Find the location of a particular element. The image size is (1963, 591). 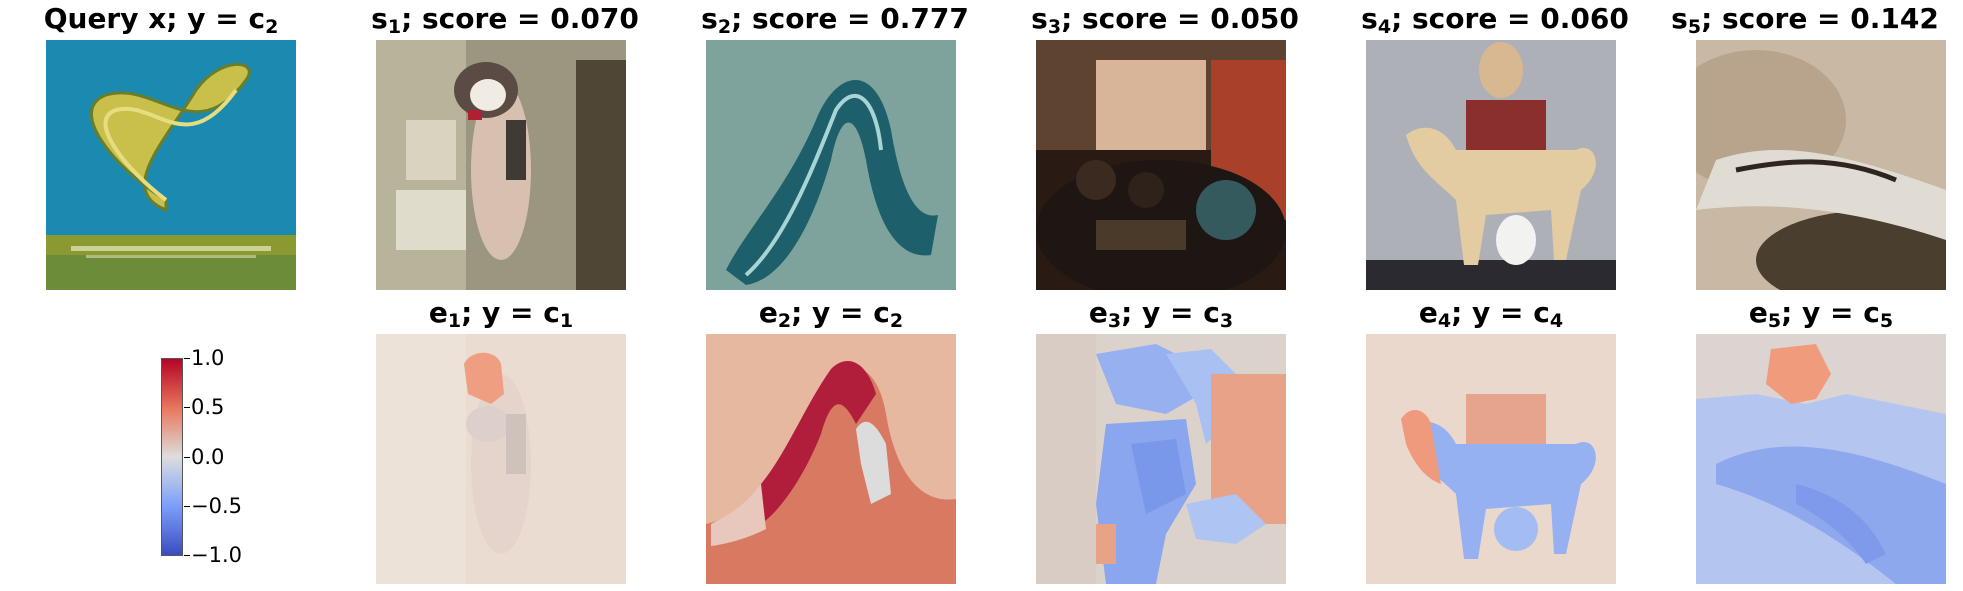

s2-image-svg is located at coordinates (831, 165).